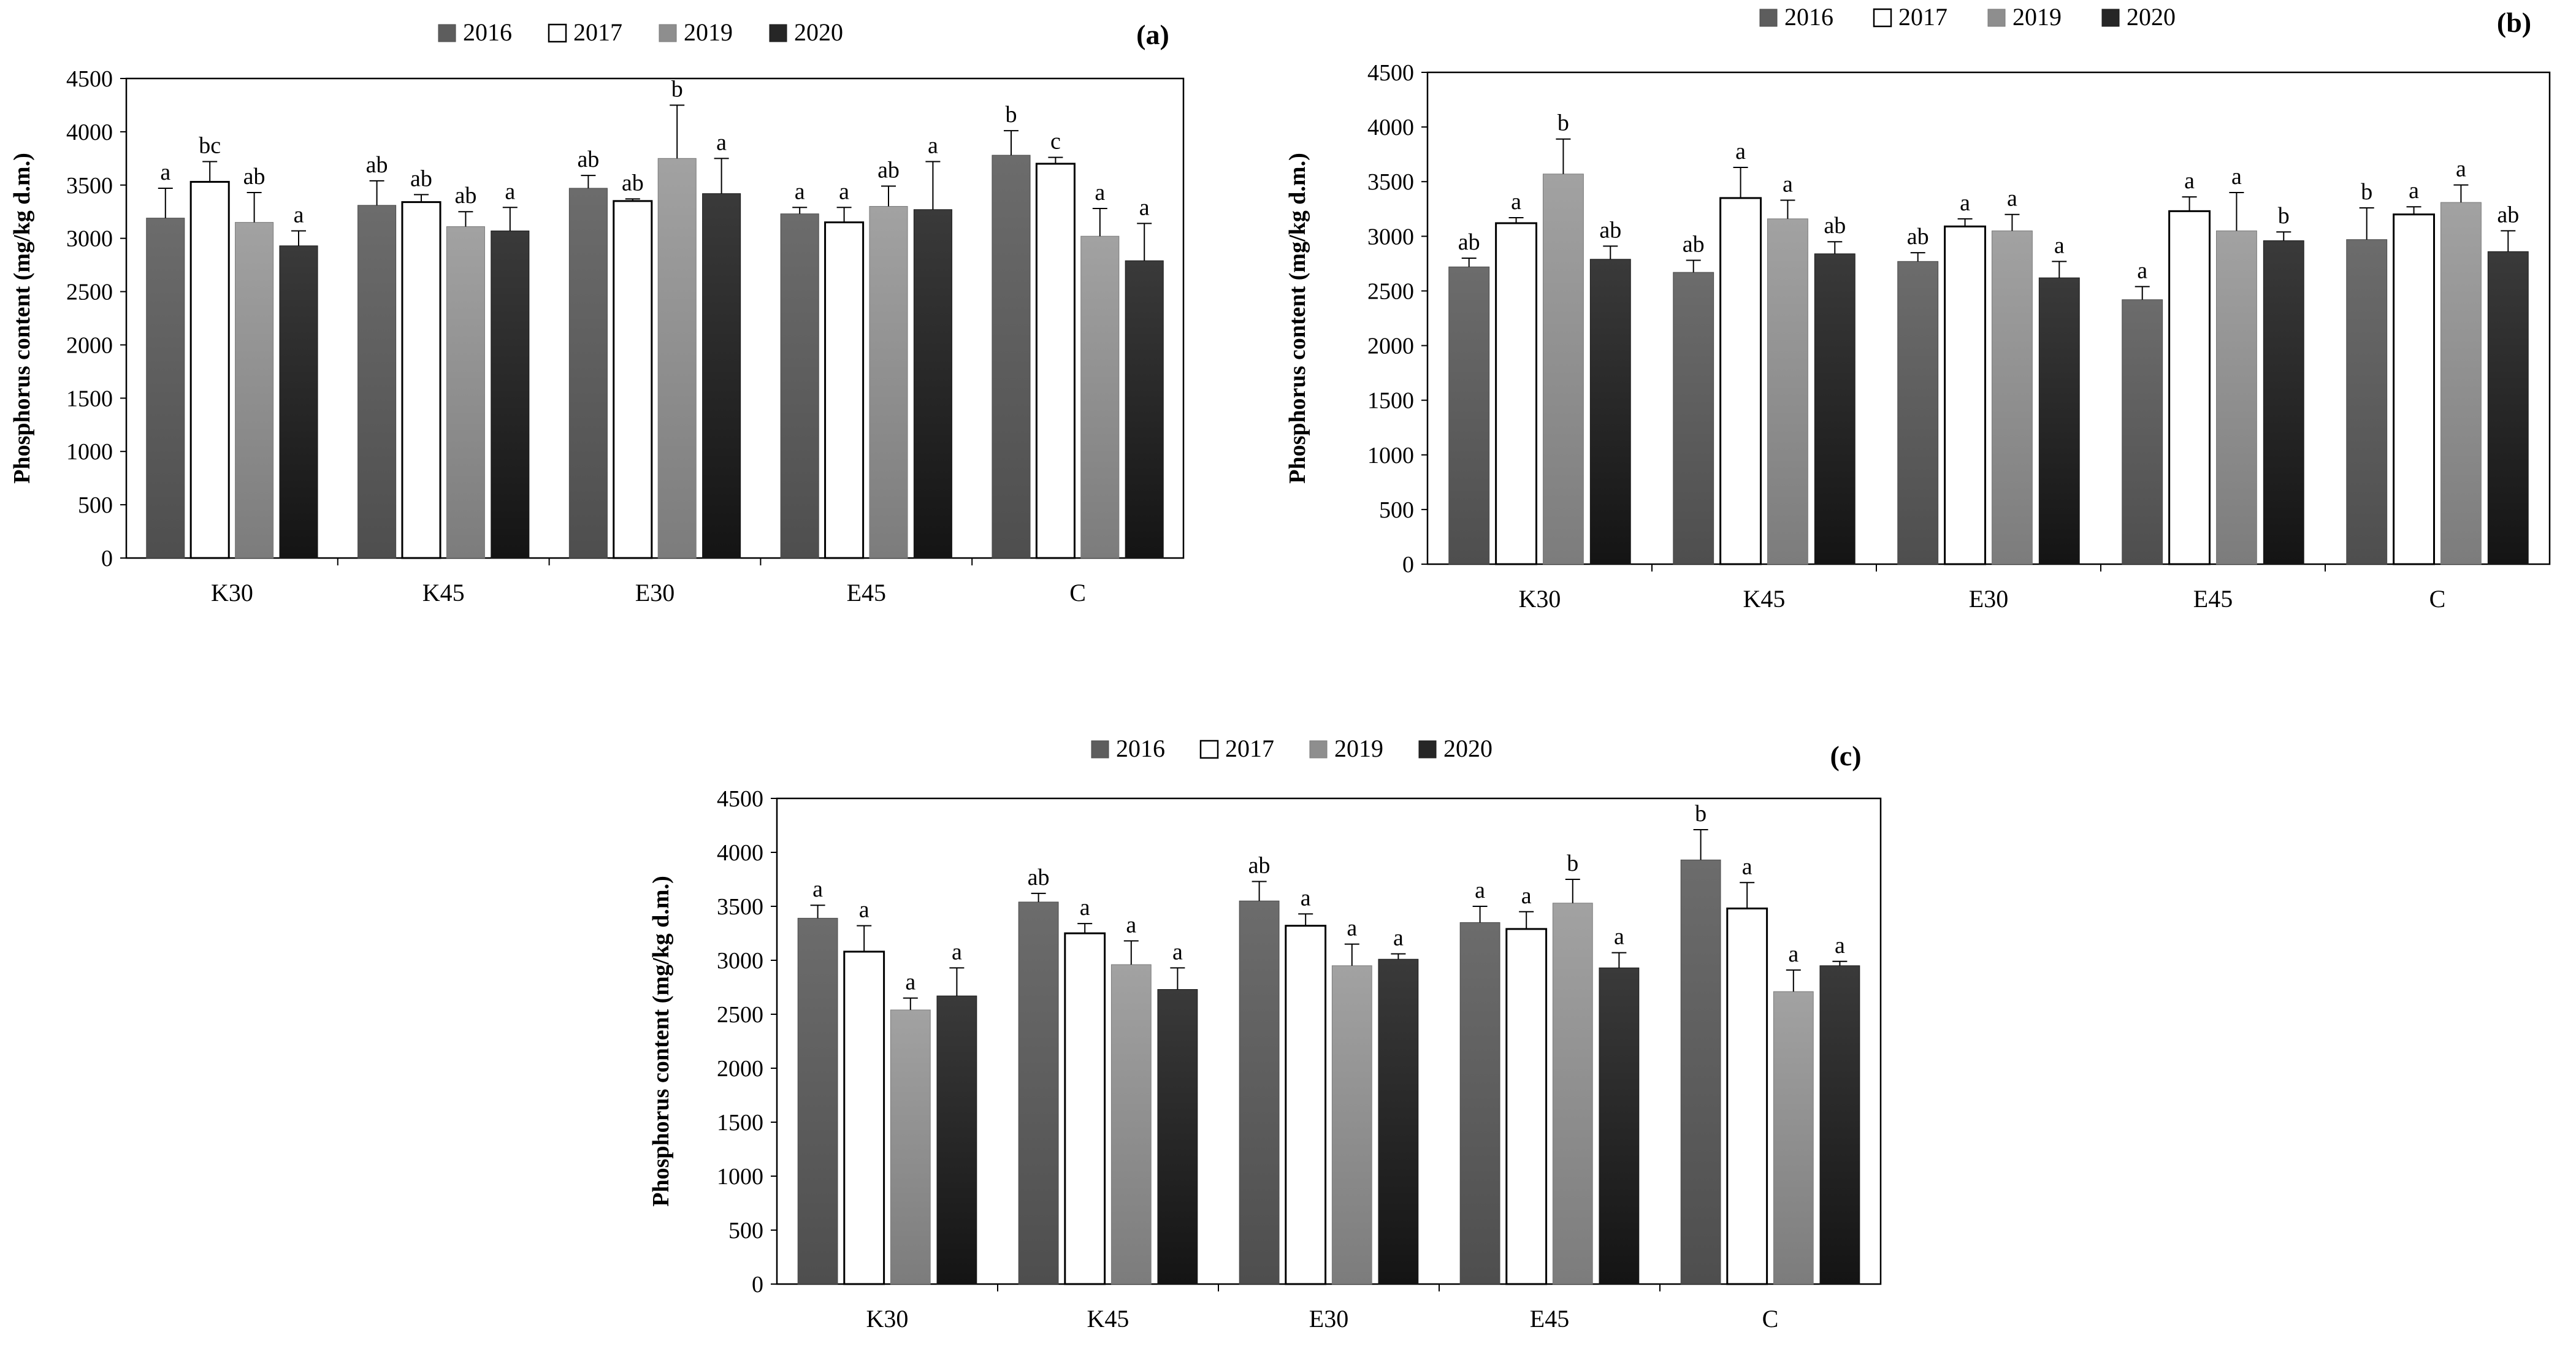 This screenshot has width=2576, height=1346. I want to click on significance-label-K30-2020: a, so click(299, 215).